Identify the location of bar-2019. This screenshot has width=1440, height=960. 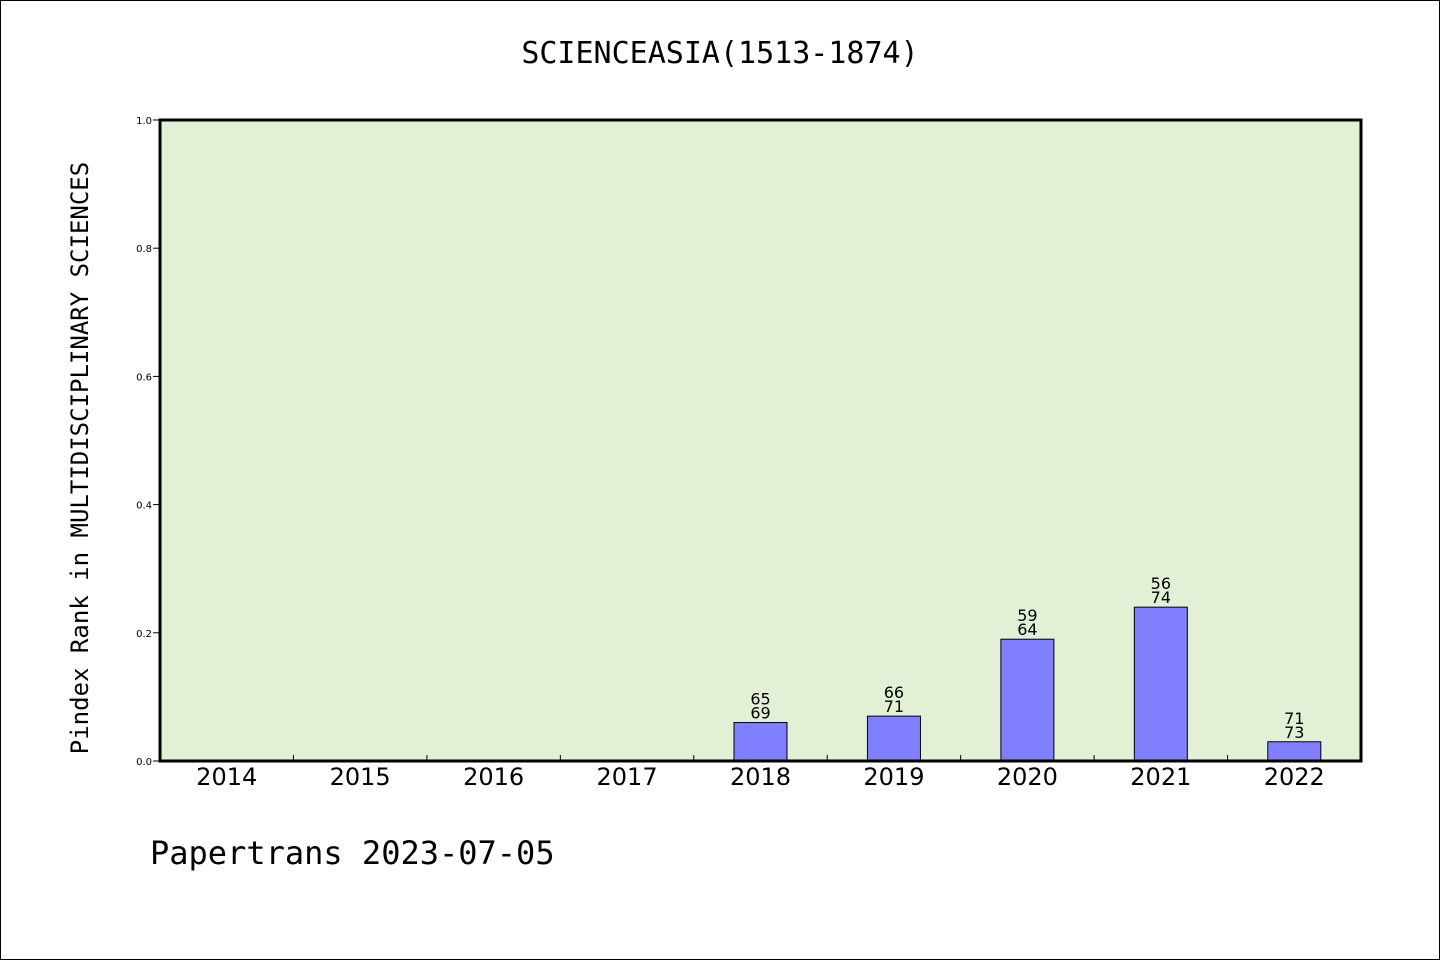
(893, 738).